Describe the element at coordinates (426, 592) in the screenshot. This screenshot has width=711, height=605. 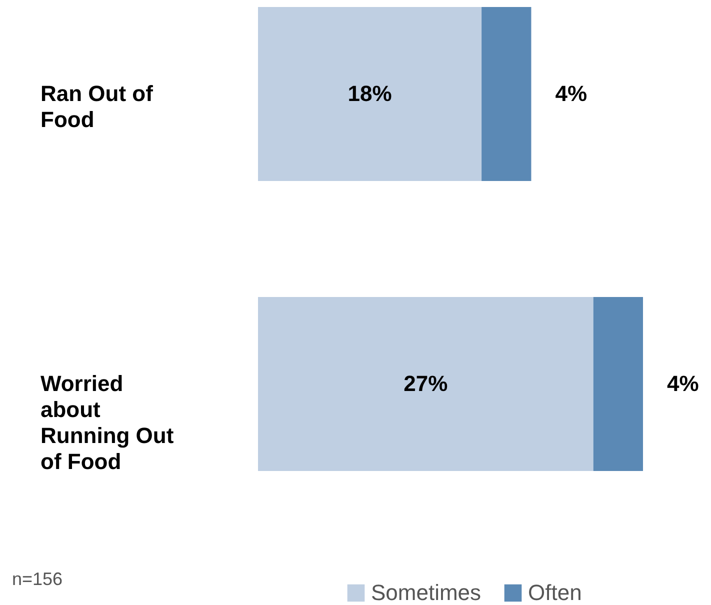
I see `legend-label: Sometimes` at that location.